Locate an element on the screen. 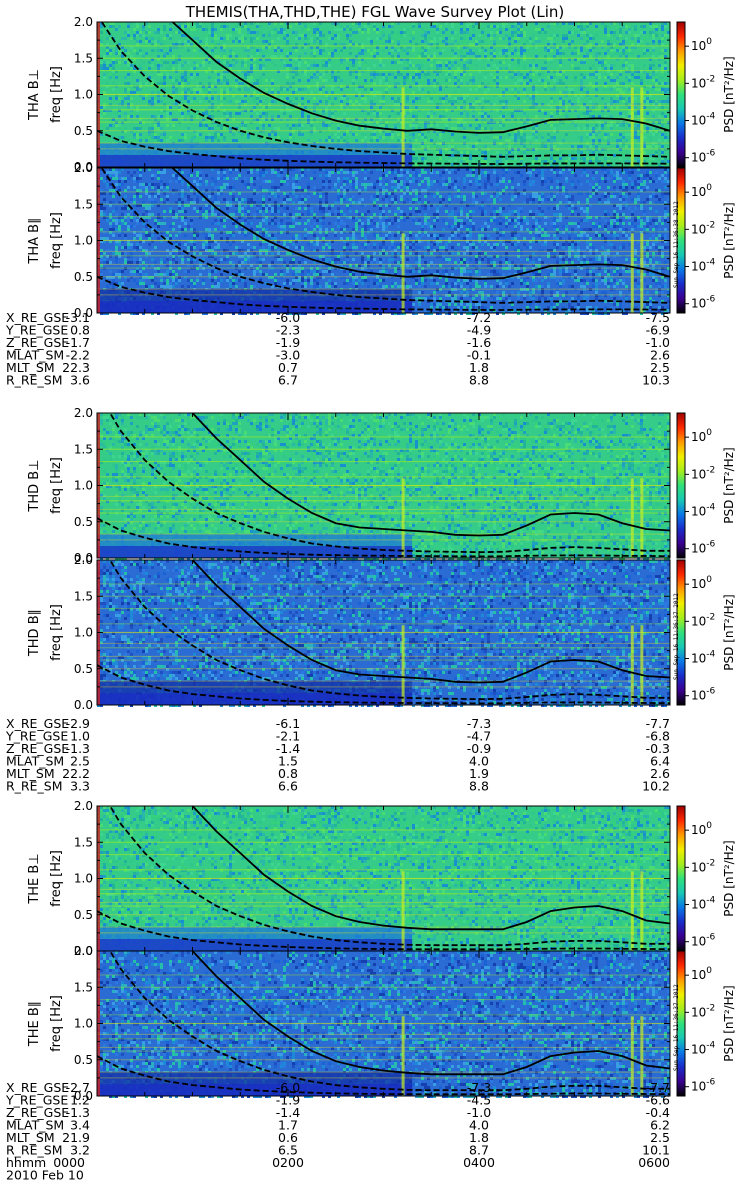 The image size is (750, 1200). ephemeris-row-label: R_RE_SM is located at coordinates (34, 786).